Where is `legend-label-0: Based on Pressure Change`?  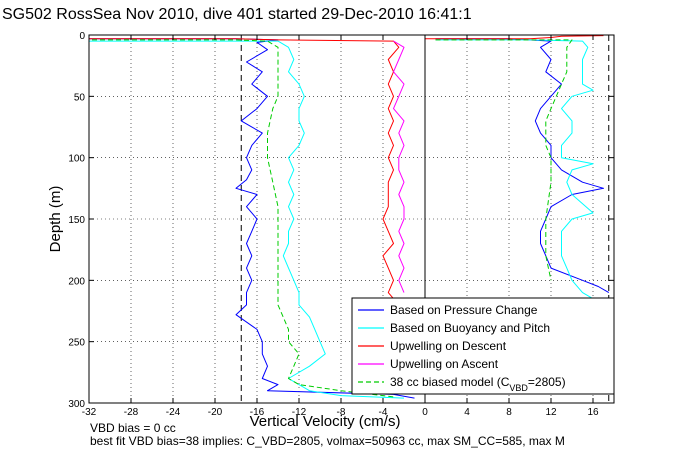
legend-label-0: Based on Pressure Change is located at coordinates (464, 310).